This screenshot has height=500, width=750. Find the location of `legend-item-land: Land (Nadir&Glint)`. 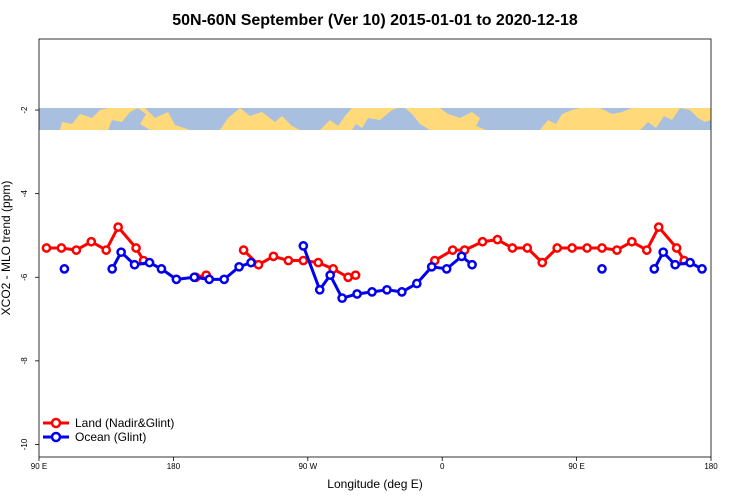

legend-item-land: Land (Nadir&Glint) is located at coordinates (108, 423).